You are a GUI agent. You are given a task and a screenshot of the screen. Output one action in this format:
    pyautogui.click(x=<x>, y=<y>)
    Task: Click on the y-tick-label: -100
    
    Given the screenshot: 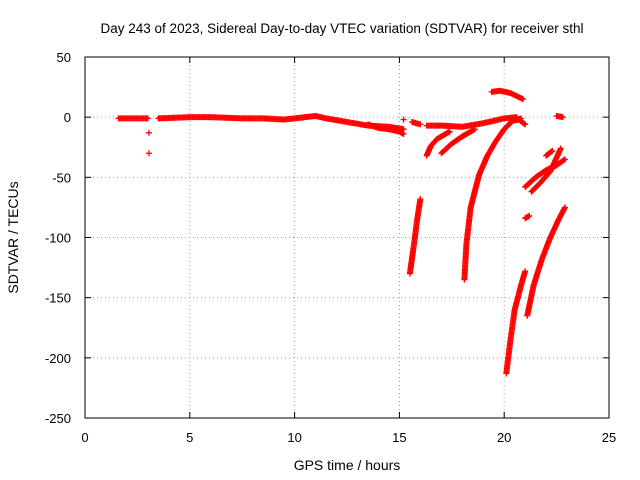 What is the action you would take?
    pyautogui.click(x=58, y=238)
    